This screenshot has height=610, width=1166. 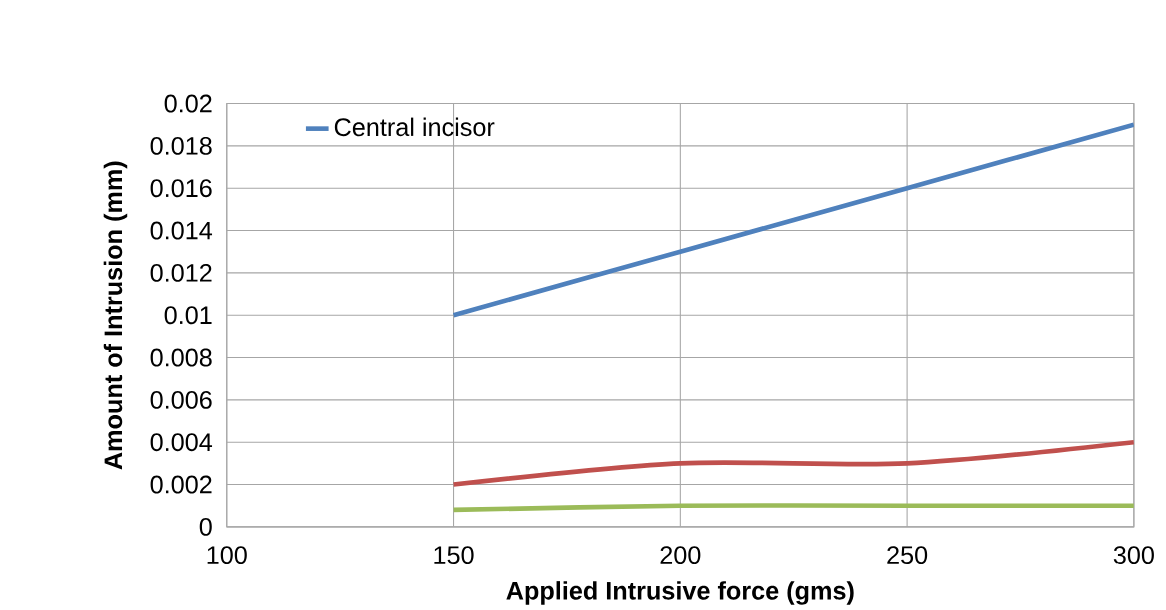 I want to click on y-tick-label: 0.016, so click(x=181, y=188).